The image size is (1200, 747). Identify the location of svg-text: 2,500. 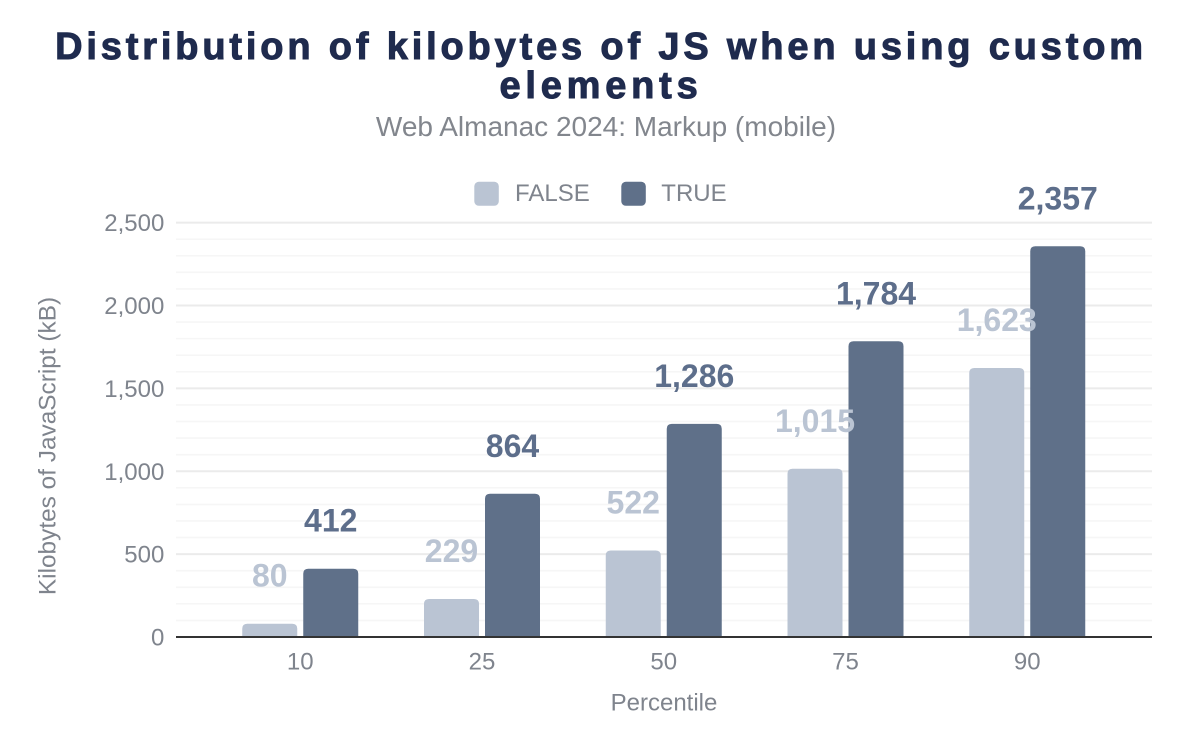
(134, 223).